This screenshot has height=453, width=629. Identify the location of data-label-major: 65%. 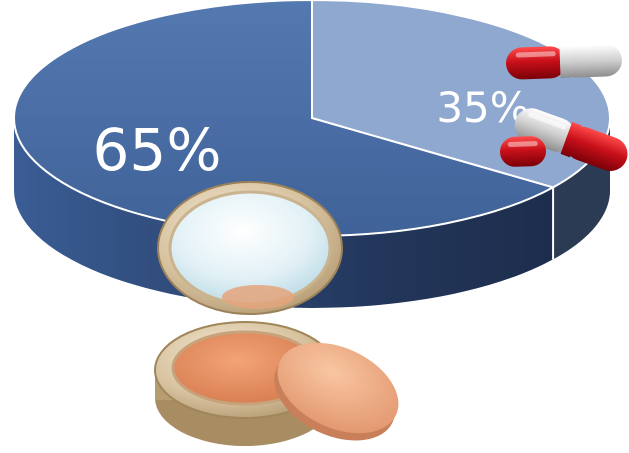
(157, 150).